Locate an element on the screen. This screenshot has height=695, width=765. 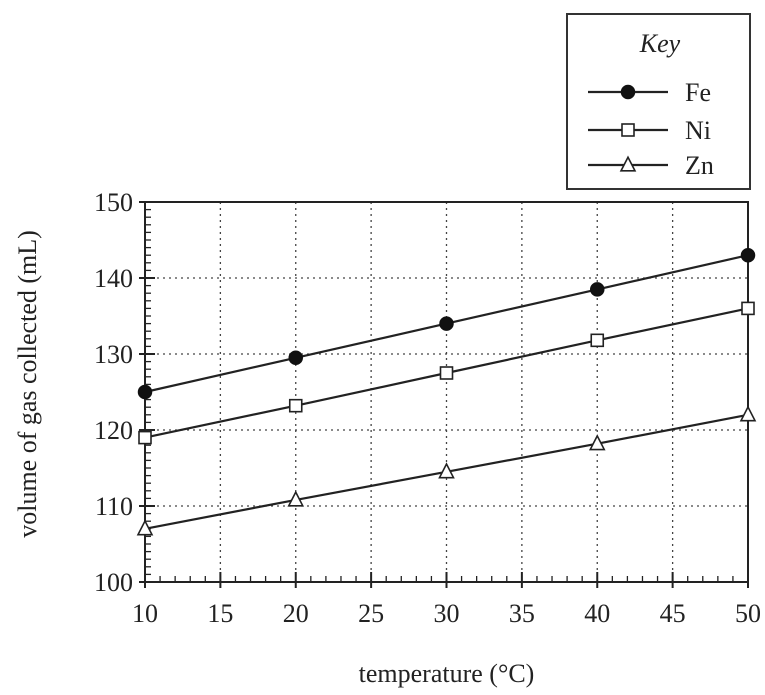
legend-item-ni: Ni is located at coordinates (649, 130).